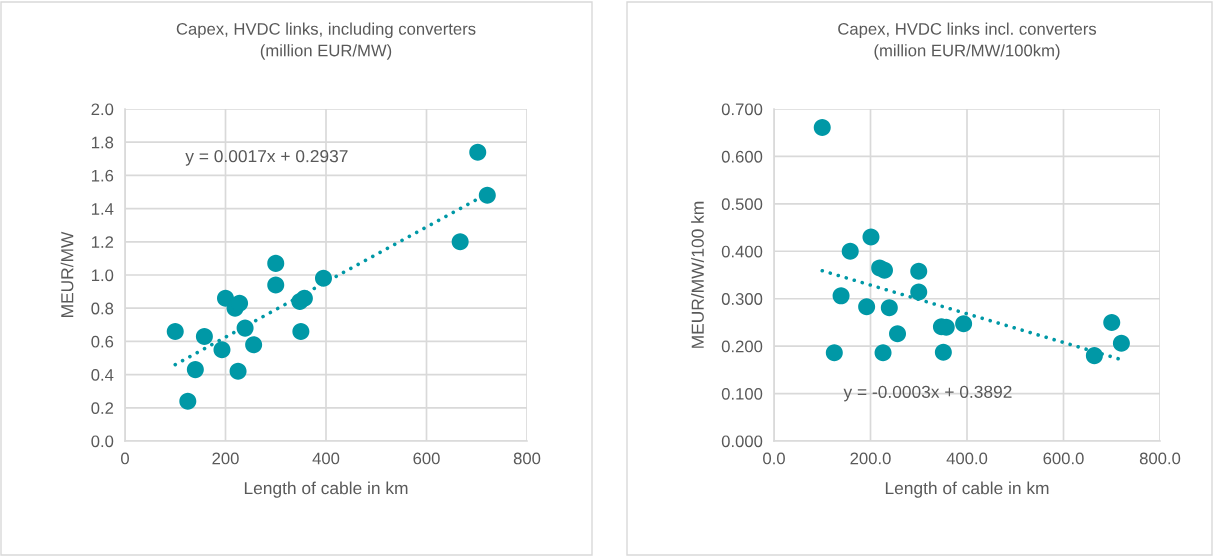 The image size is (1213, 556). Describe the element at coordinates (426, 458) in the screenshot. I see `x-tick-label: 600` at that location.